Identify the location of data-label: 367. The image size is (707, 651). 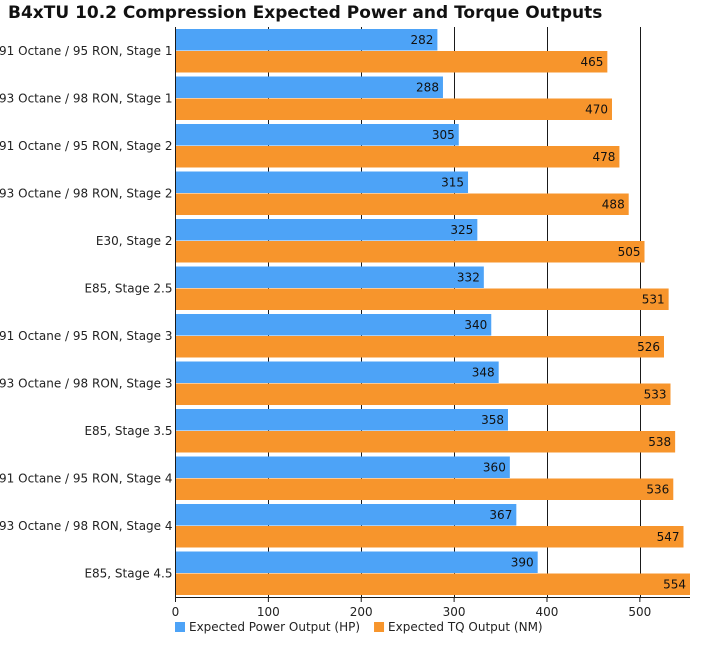
(500, 515).